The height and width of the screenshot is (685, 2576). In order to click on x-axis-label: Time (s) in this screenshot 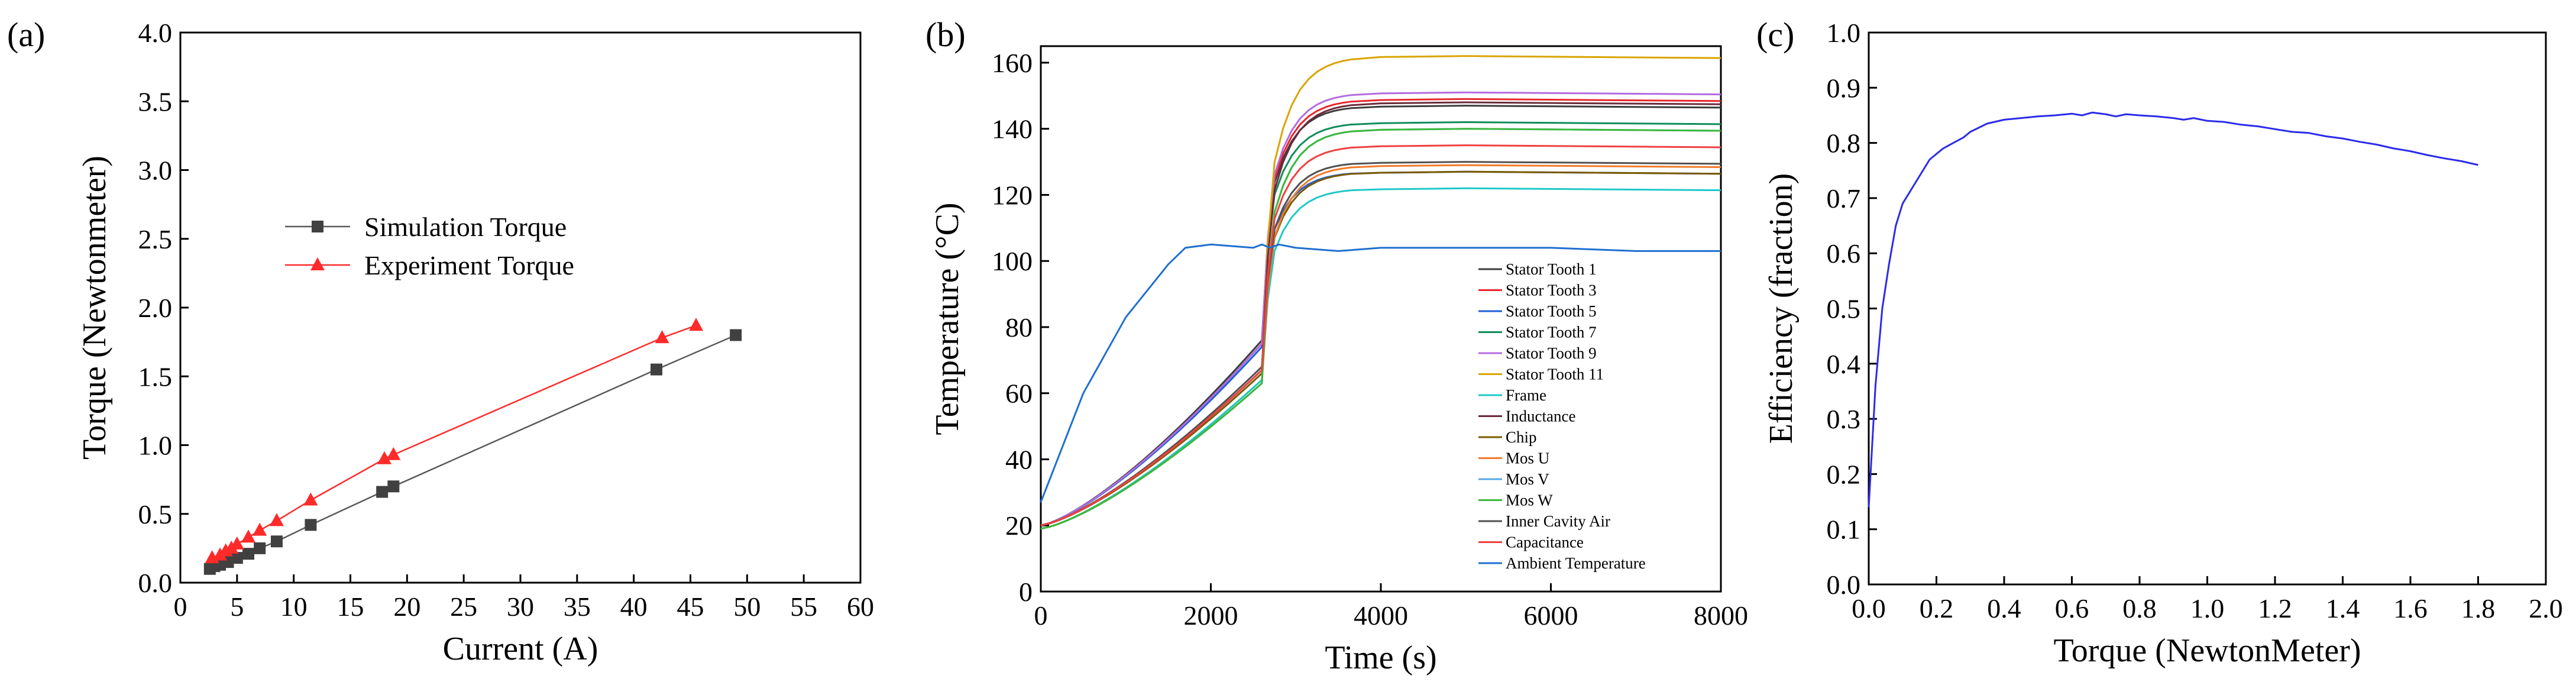, I will do `click(1381, 657)`.